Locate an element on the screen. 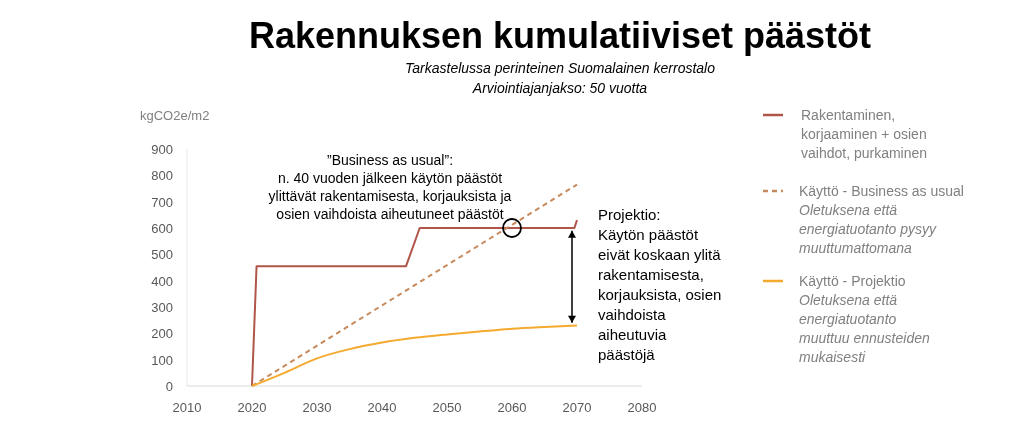 Image resolution: width=1024 pixels, height=426 pixels. x-tick-label: 2080 is located at coordinates (642, 407).